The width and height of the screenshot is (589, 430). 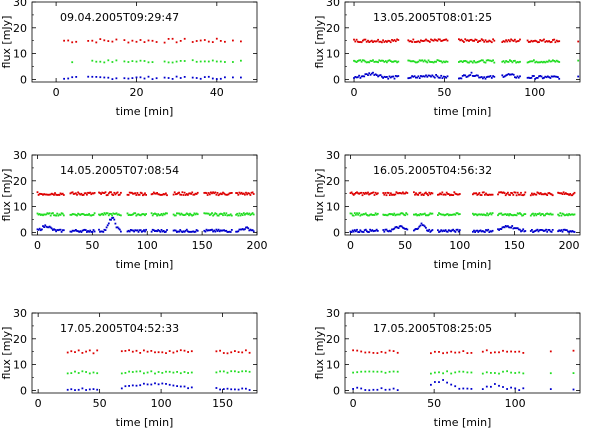 What do you see at coordinates (336, 232) in the screenshot?
I see `y-tick-label: 0` at bounding box center [336, 232].